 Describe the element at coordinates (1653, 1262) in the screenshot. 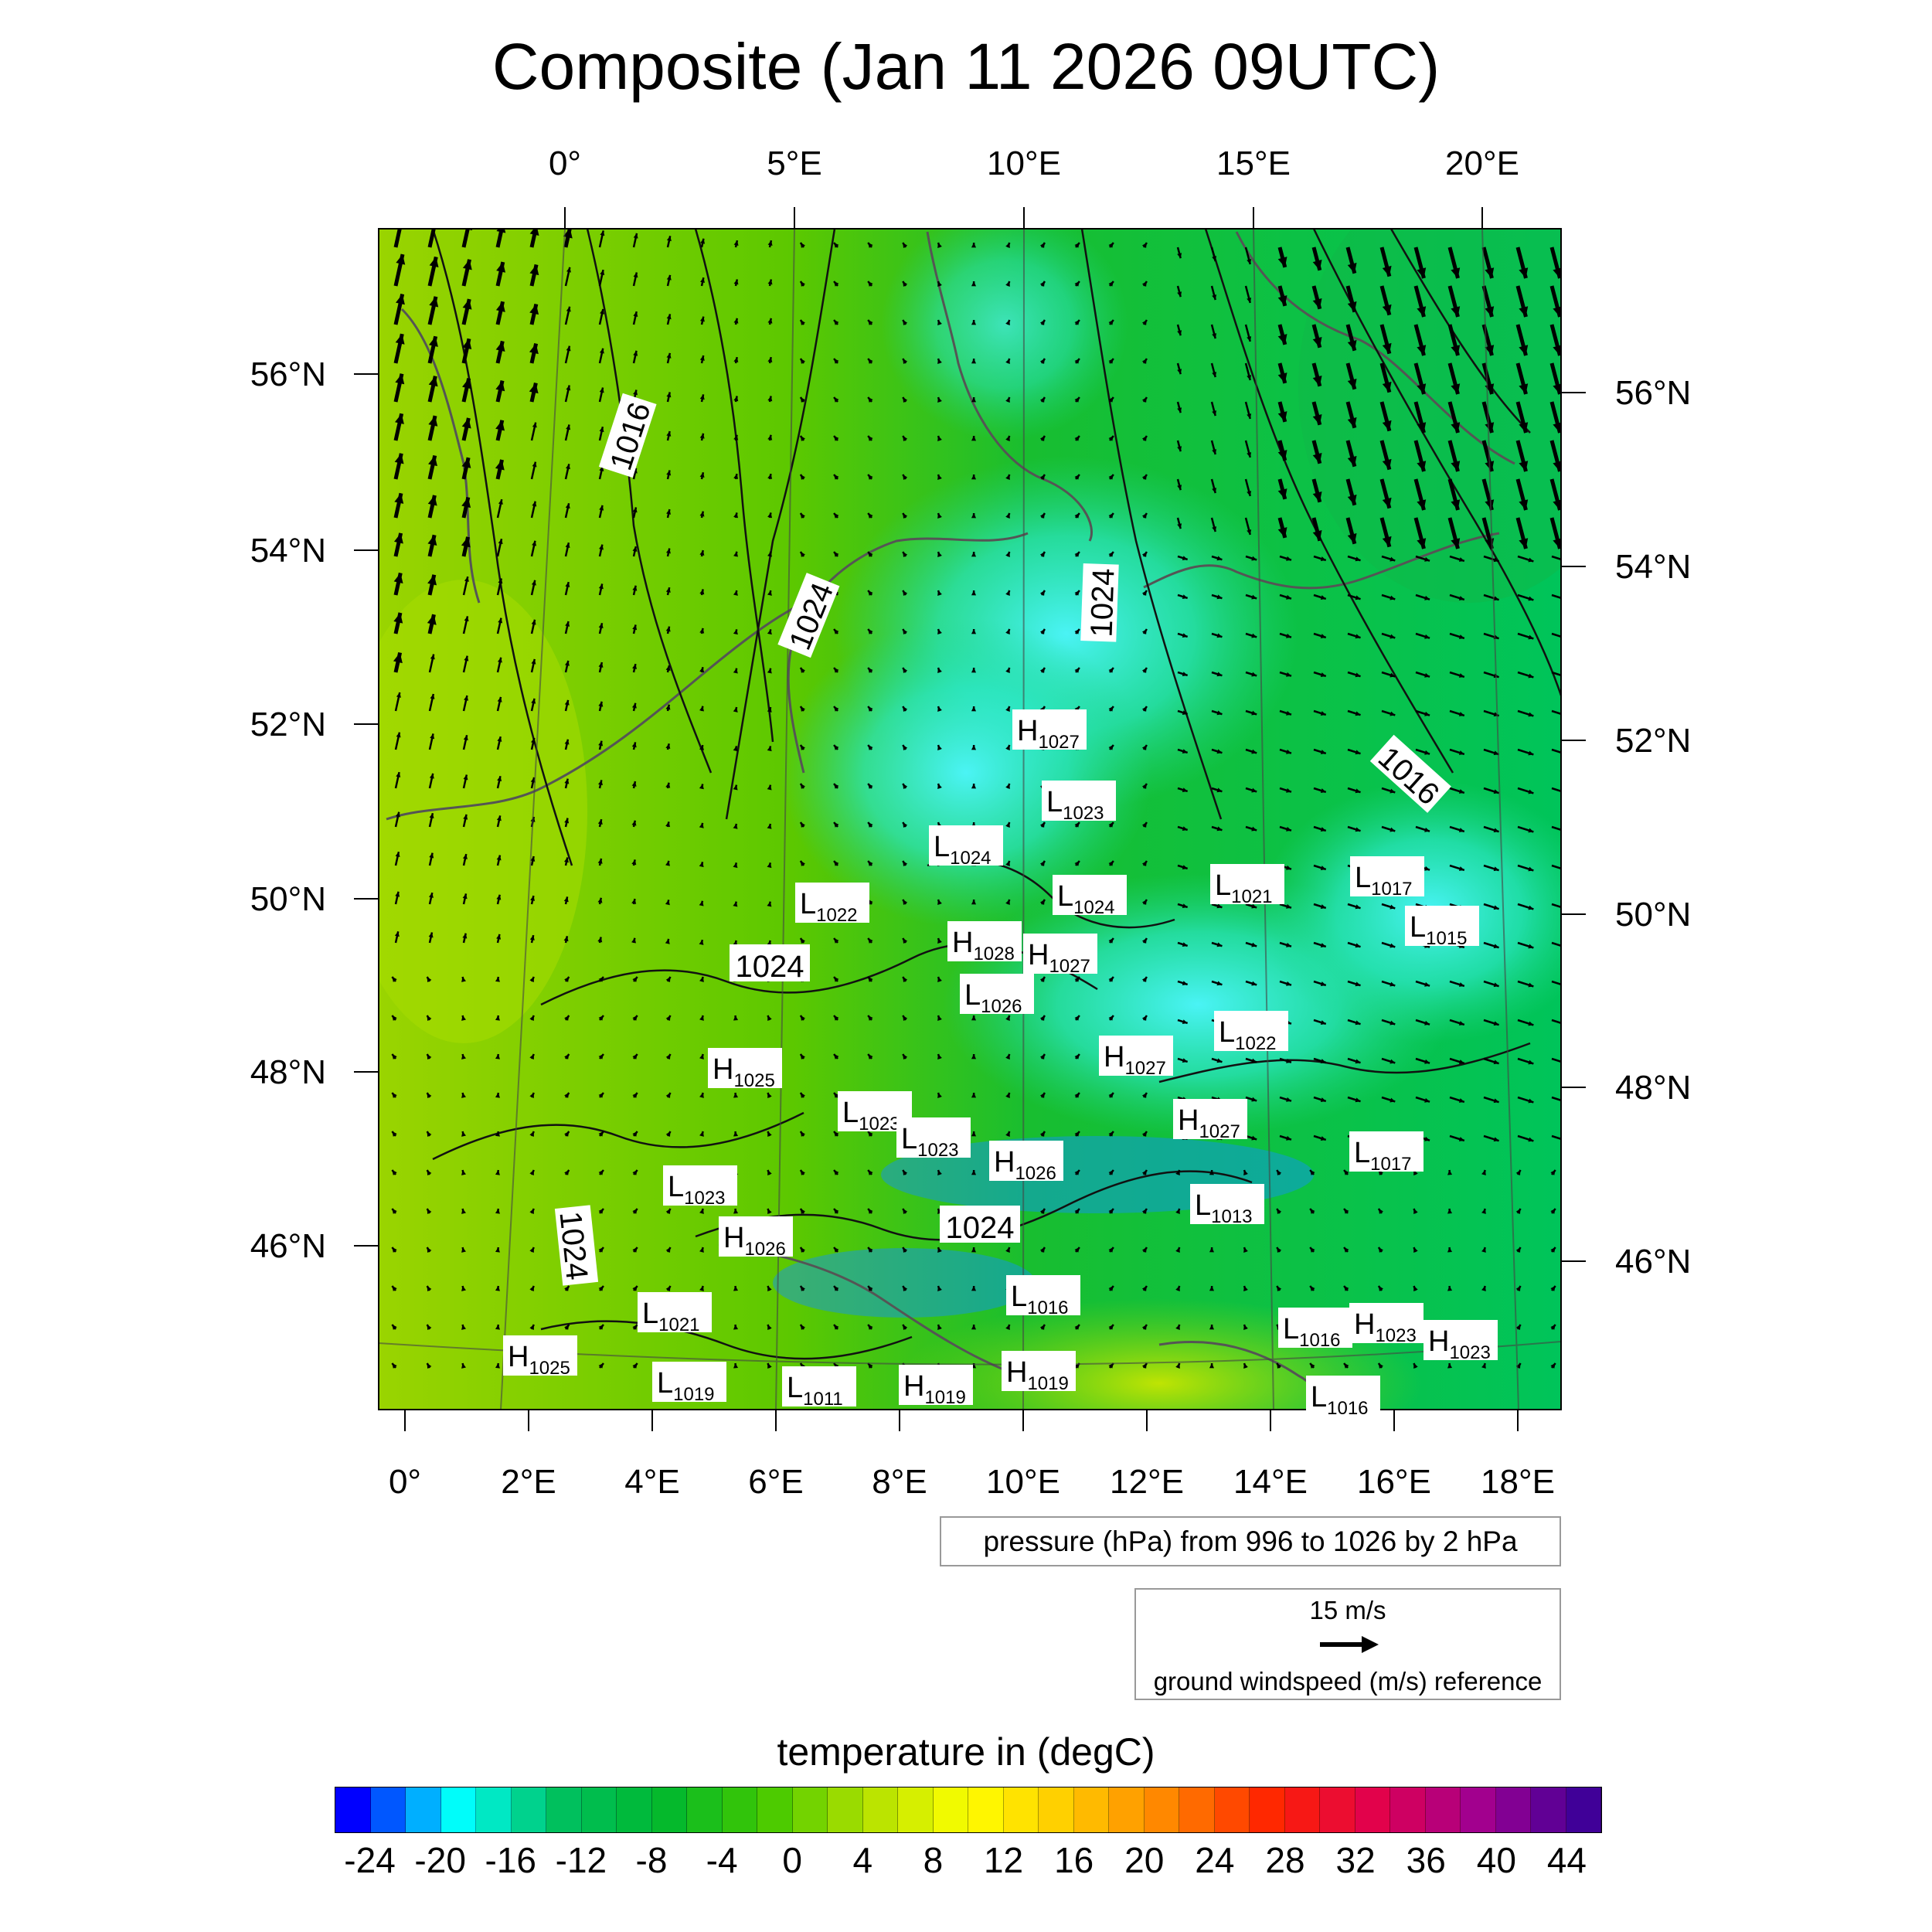

I see `right-lat-label: 46°N` at that location.